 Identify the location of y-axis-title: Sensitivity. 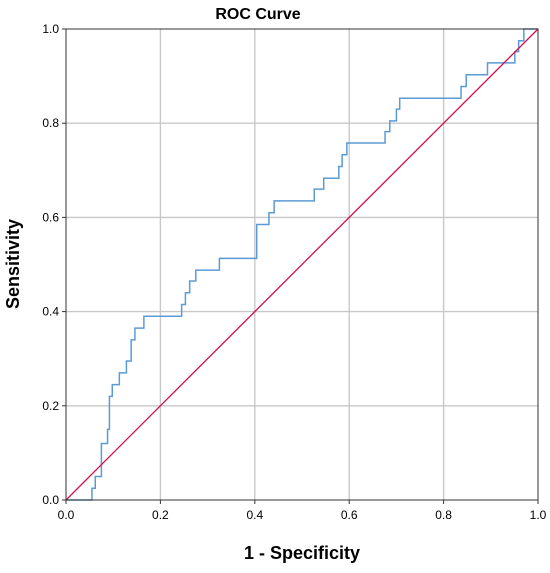
(13, 264).